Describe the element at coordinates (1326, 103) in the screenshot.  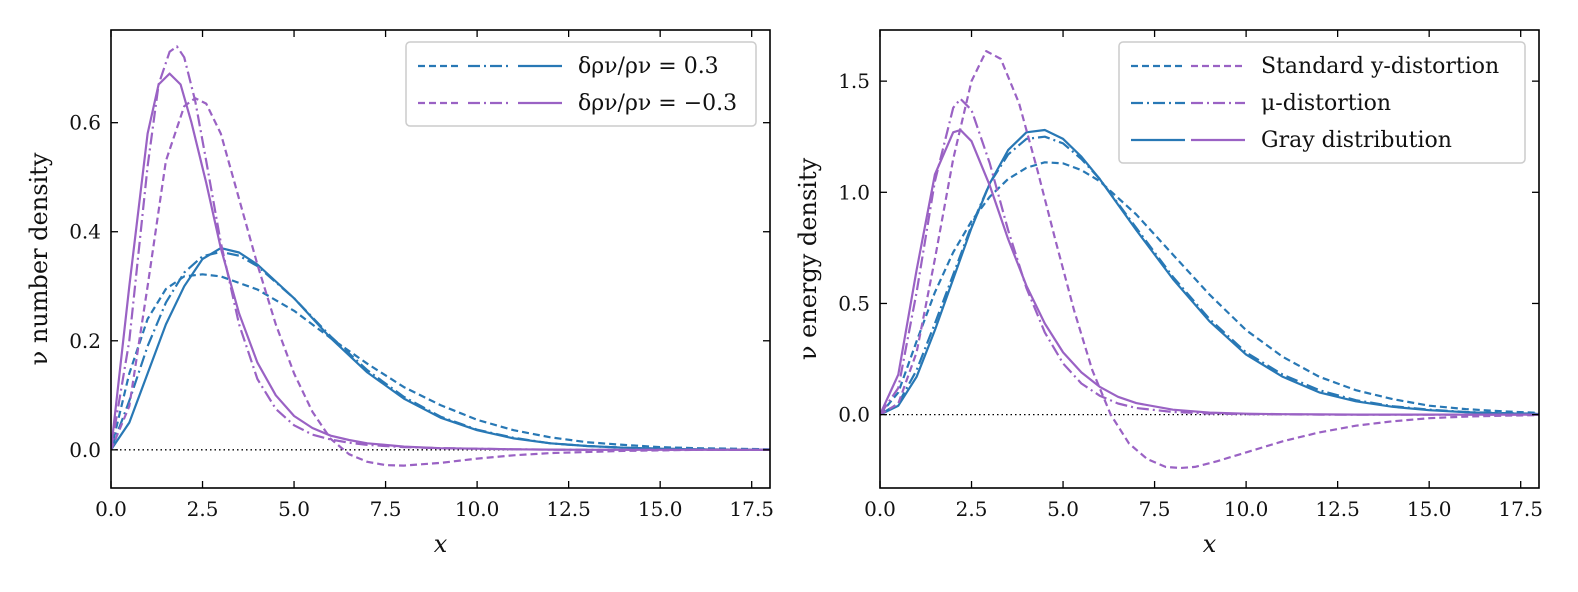
I see `legend-label: μ-distortion` at that location.